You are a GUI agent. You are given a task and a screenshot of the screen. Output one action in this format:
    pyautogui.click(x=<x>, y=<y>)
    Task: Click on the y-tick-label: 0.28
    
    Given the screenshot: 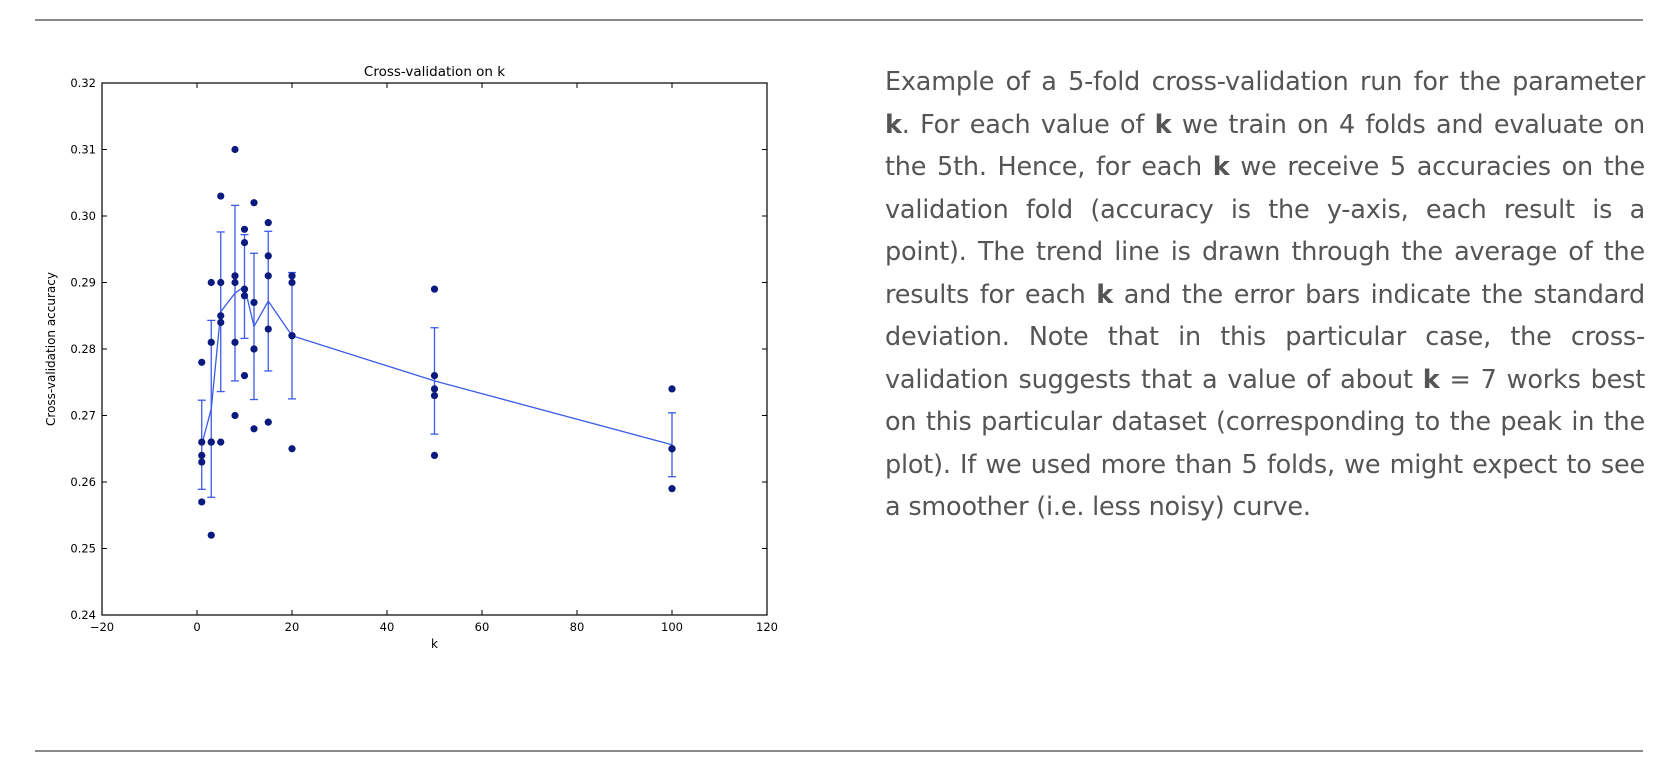 What is the action you would take?
    pyautogui.click(x=83, y=349)
    